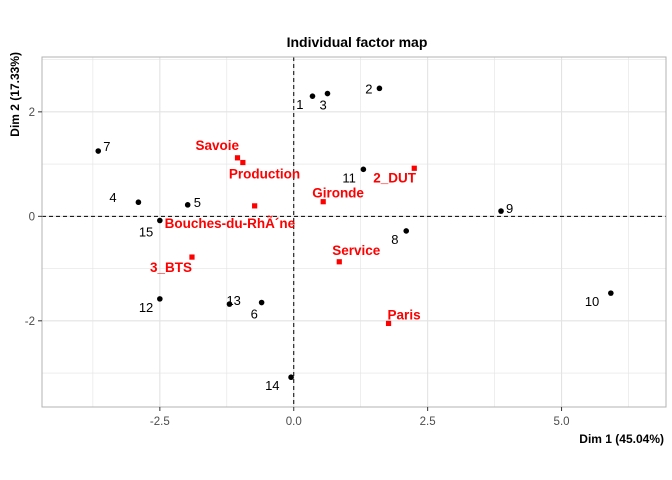 The width and height of the screenshot is (672, 480). Describe the element at coordinates (562, 422) in the screenshot. I see `x-tick-label: 5.0` at that location.